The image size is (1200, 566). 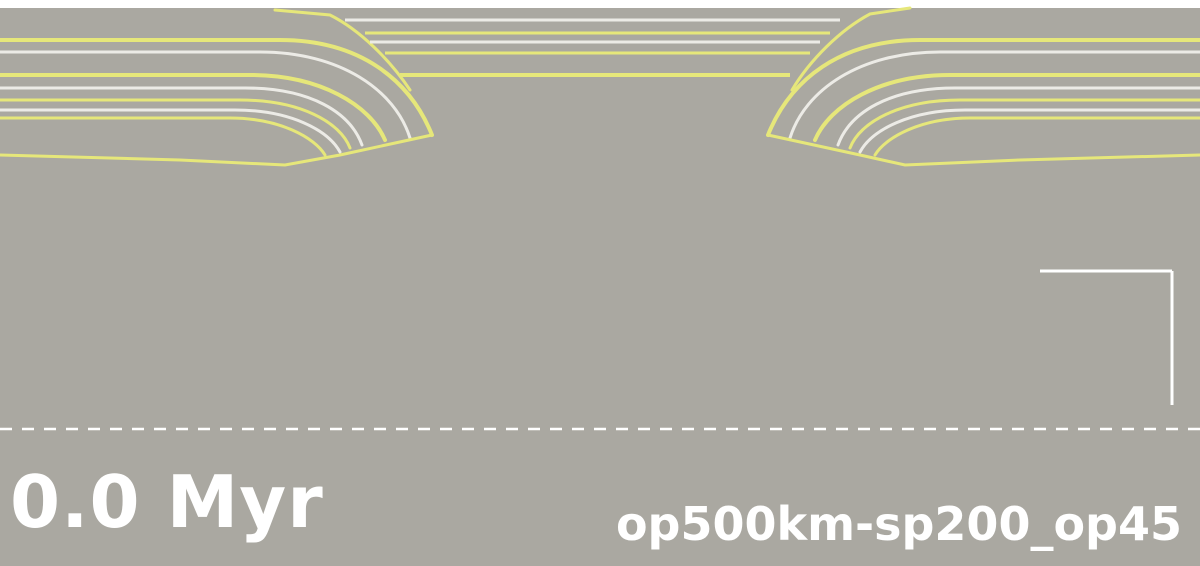 I want to click on left-upper-arc, so click(x=342, y=50).